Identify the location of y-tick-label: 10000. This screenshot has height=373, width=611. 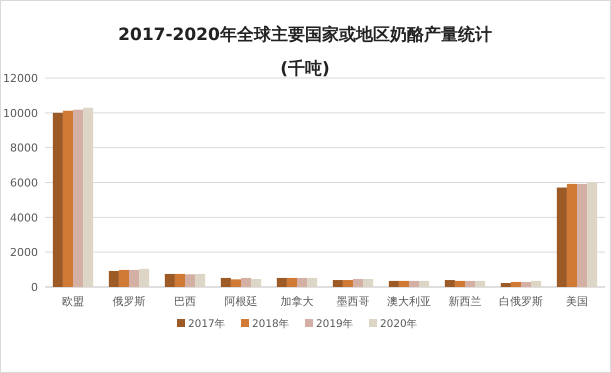
(20, 113).